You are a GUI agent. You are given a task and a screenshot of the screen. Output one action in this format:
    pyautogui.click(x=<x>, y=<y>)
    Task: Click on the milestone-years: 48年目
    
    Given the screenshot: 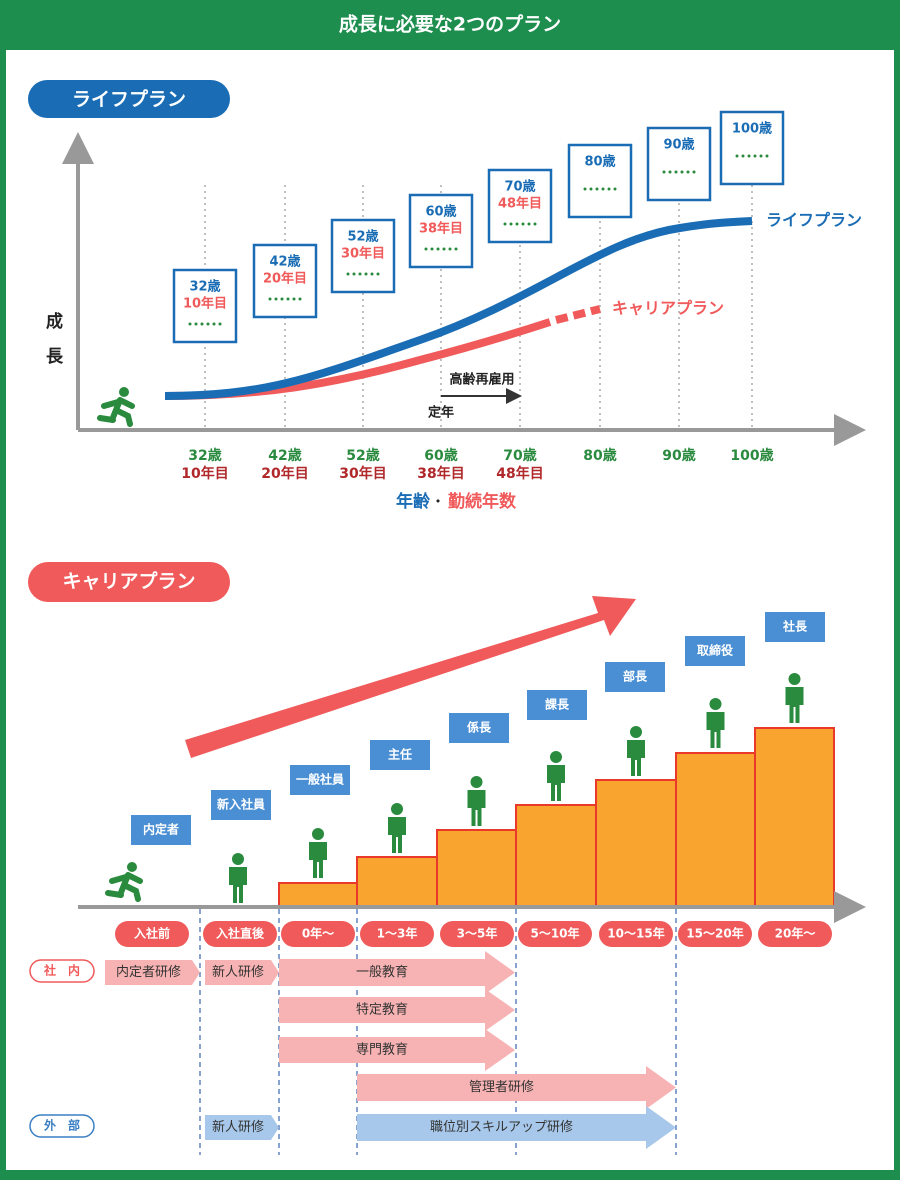 What is the action you would take?
    pyautogui.click(x=520, y=204)
    